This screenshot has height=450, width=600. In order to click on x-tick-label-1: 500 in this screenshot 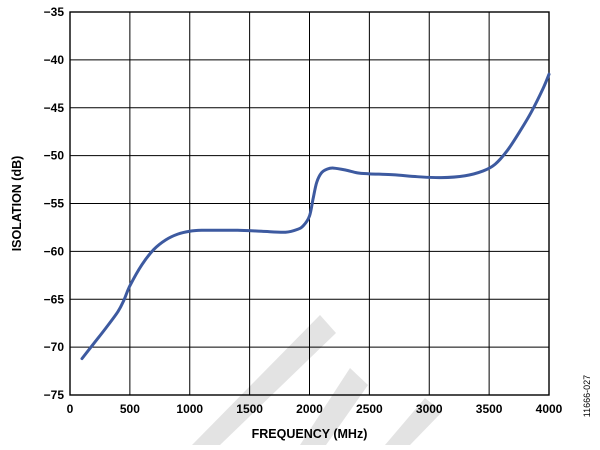, I will do `click(130, 409)`.